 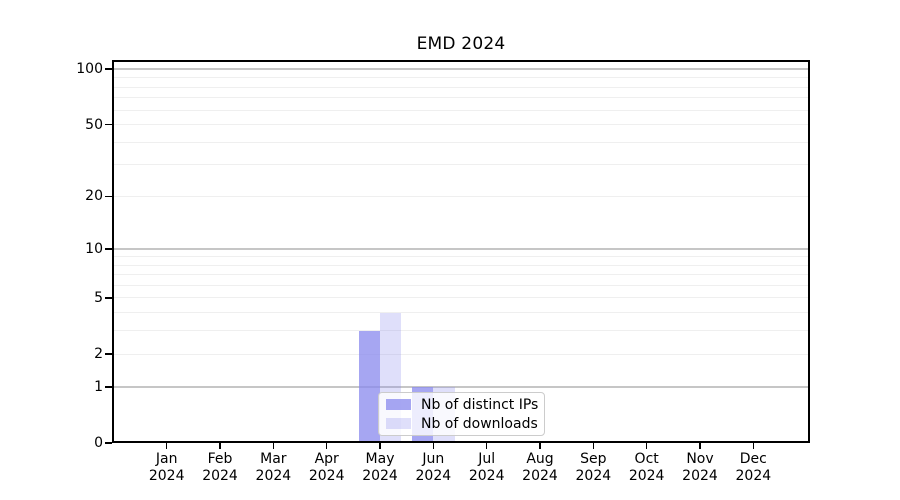 What do you see at coordinates (487, 459) in the screenshot?
I see `x-tick-month: Jul` at bounding box center [487, 459].